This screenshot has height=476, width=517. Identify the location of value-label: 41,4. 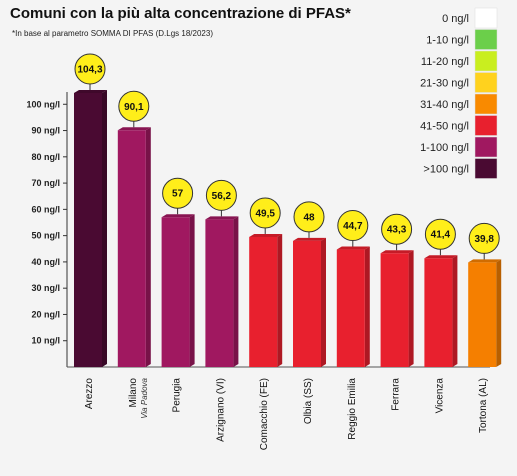
(441, 235).